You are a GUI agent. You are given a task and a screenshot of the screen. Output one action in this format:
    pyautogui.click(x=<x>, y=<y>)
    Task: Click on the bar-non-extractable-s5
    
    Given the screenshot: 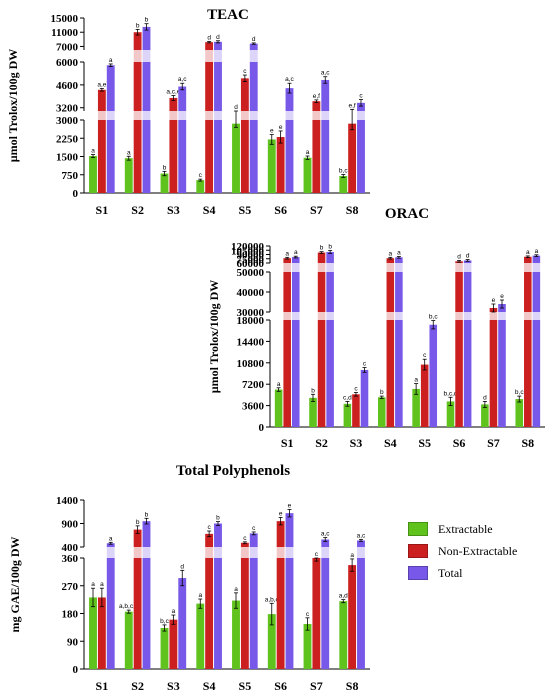 What is the action you would take?
    pyautogui.click(x=424, y=395)
    